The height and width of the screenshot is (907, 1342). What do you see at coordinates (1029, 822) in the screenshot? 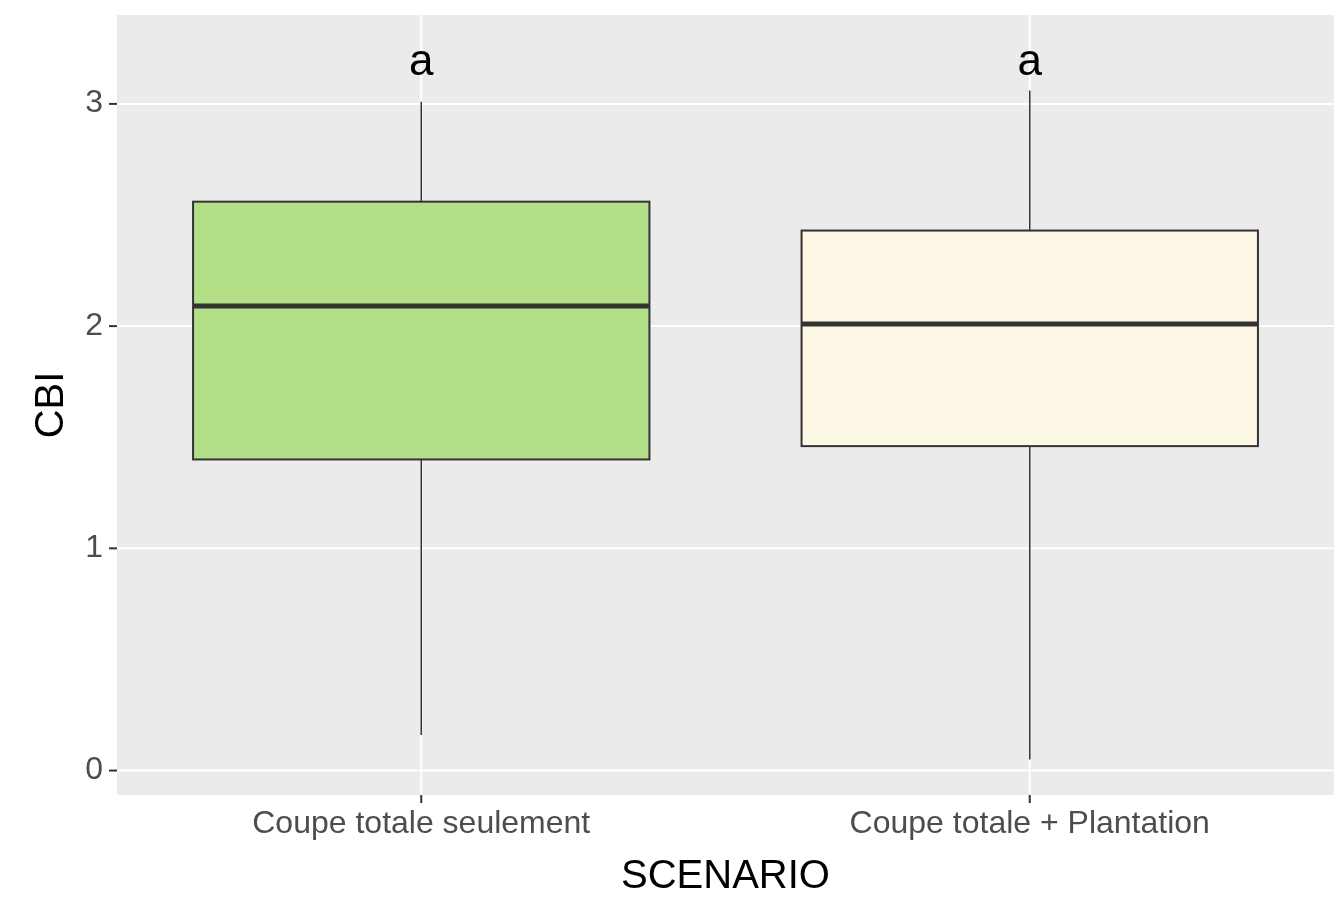
I see `x-tick-label: Coupe totale + Plantation` at bounding box center [1029, 822].